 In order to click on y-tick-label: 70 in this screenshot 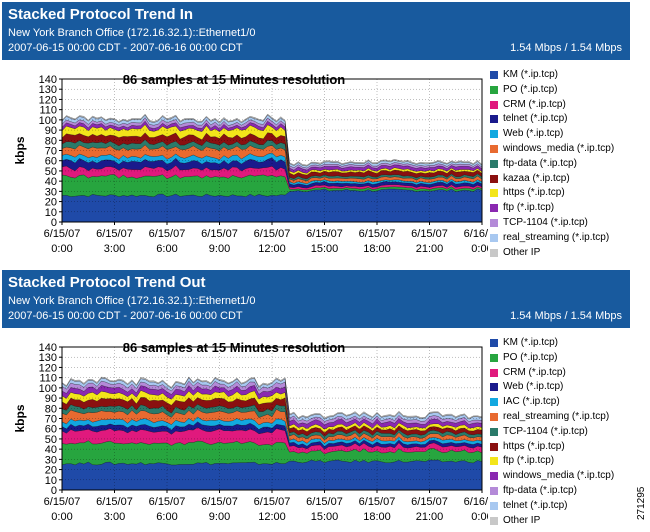, I will do `click(51, 420)`.